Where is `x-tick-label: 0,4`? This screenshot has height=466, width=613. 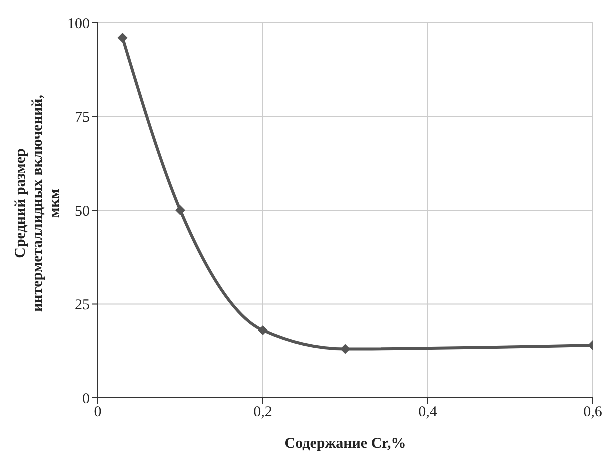 x-tick-label: 0,4 is located at coordinates (428, 412).